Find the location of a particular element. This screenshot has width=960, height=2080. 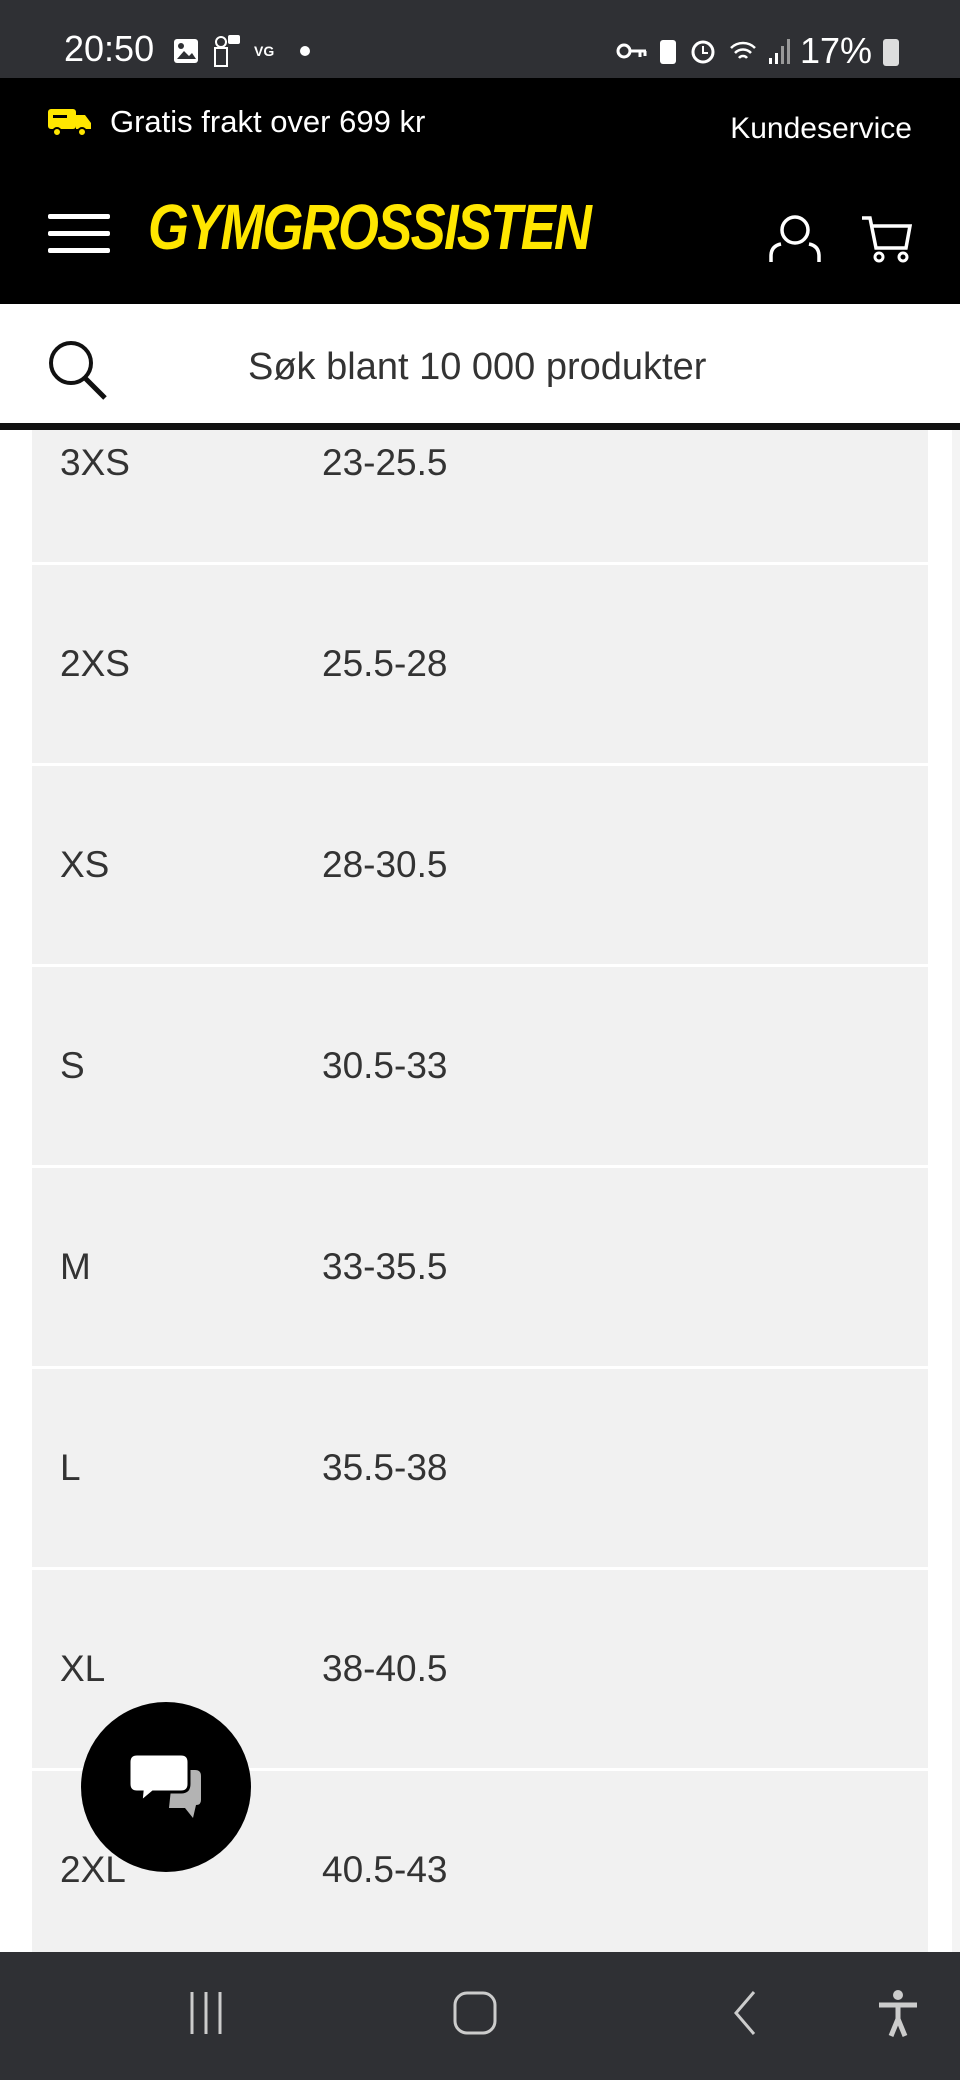

table-row: L 35.5-38 is located at coordinates (480, 1469).